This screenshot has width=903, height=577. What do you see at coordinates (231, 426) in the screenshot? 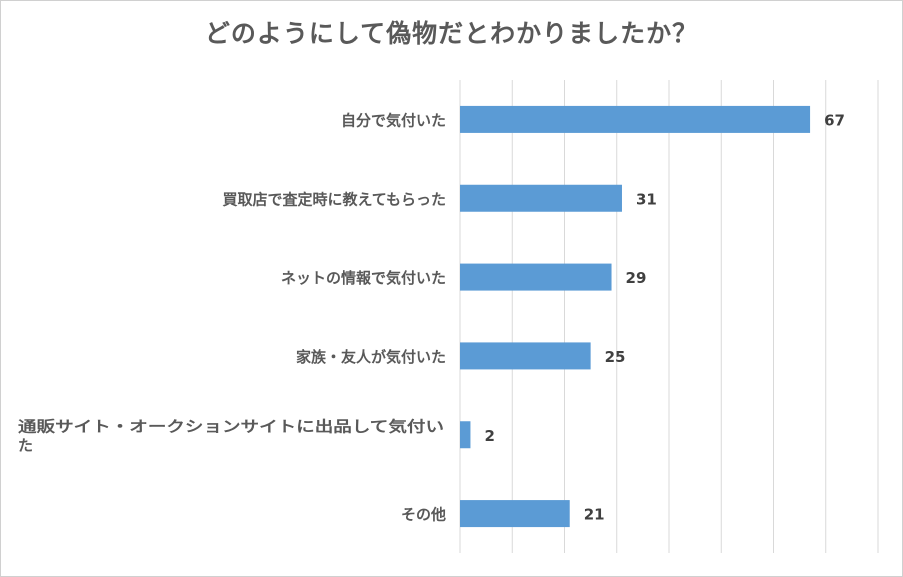
I see `category-label: 通販サイト・オークションサイトに出品して気付い` at bounding box center [231, 426].